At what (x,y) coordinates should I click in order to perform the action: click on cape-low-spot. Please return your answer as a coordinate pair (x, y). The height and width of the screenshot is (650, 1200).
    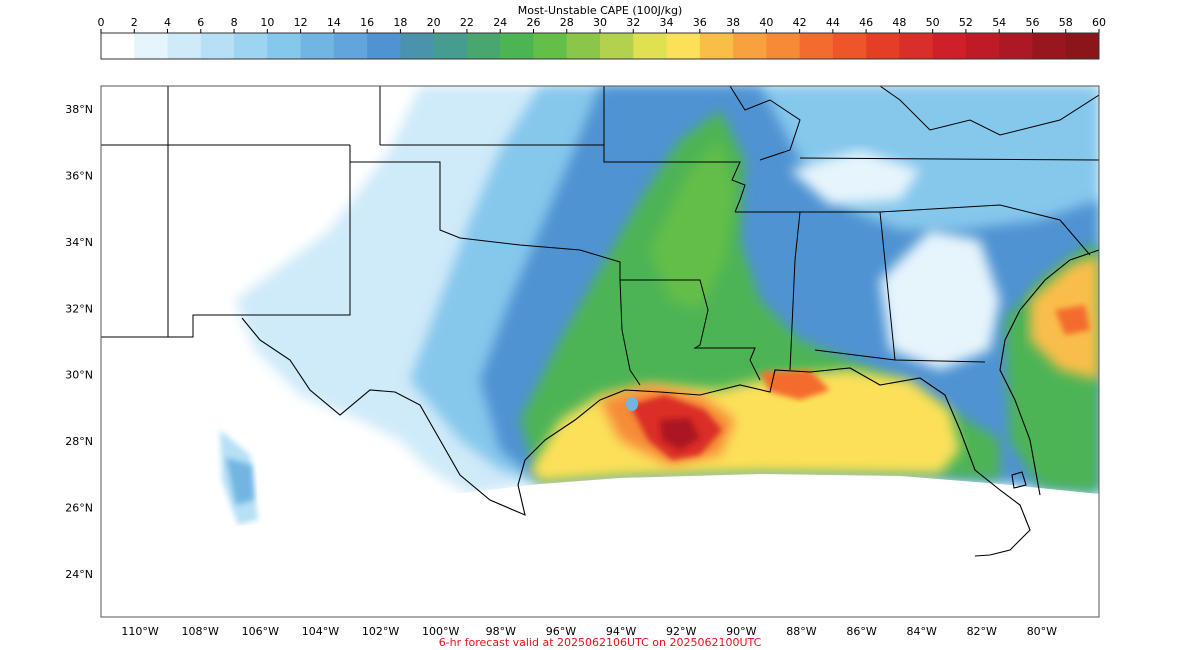
    Looking at the image, I should click on (632, 404).